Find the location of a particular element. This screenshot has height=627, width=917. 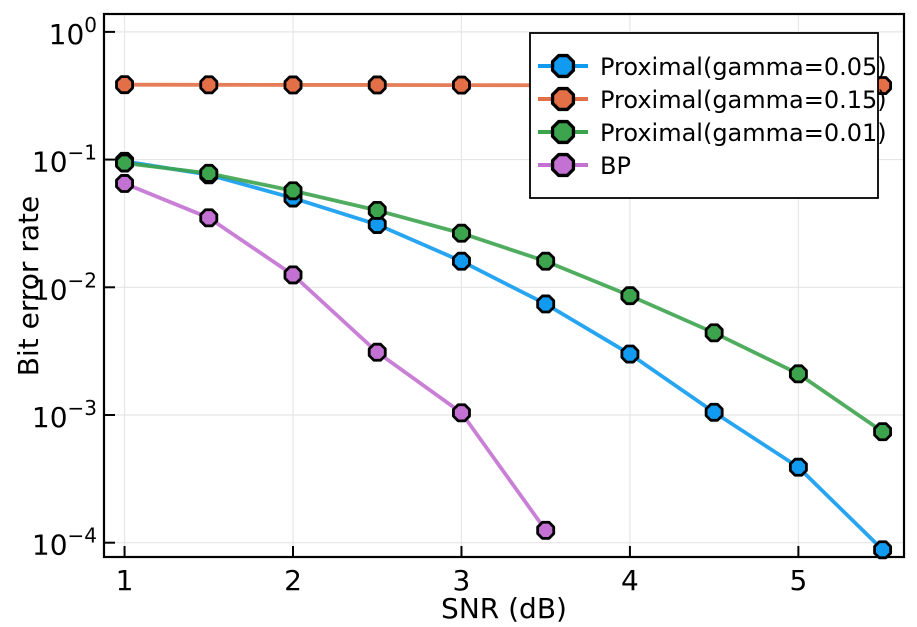

y-tick-label: 10⁻³ is located at coordinates (64, 415).